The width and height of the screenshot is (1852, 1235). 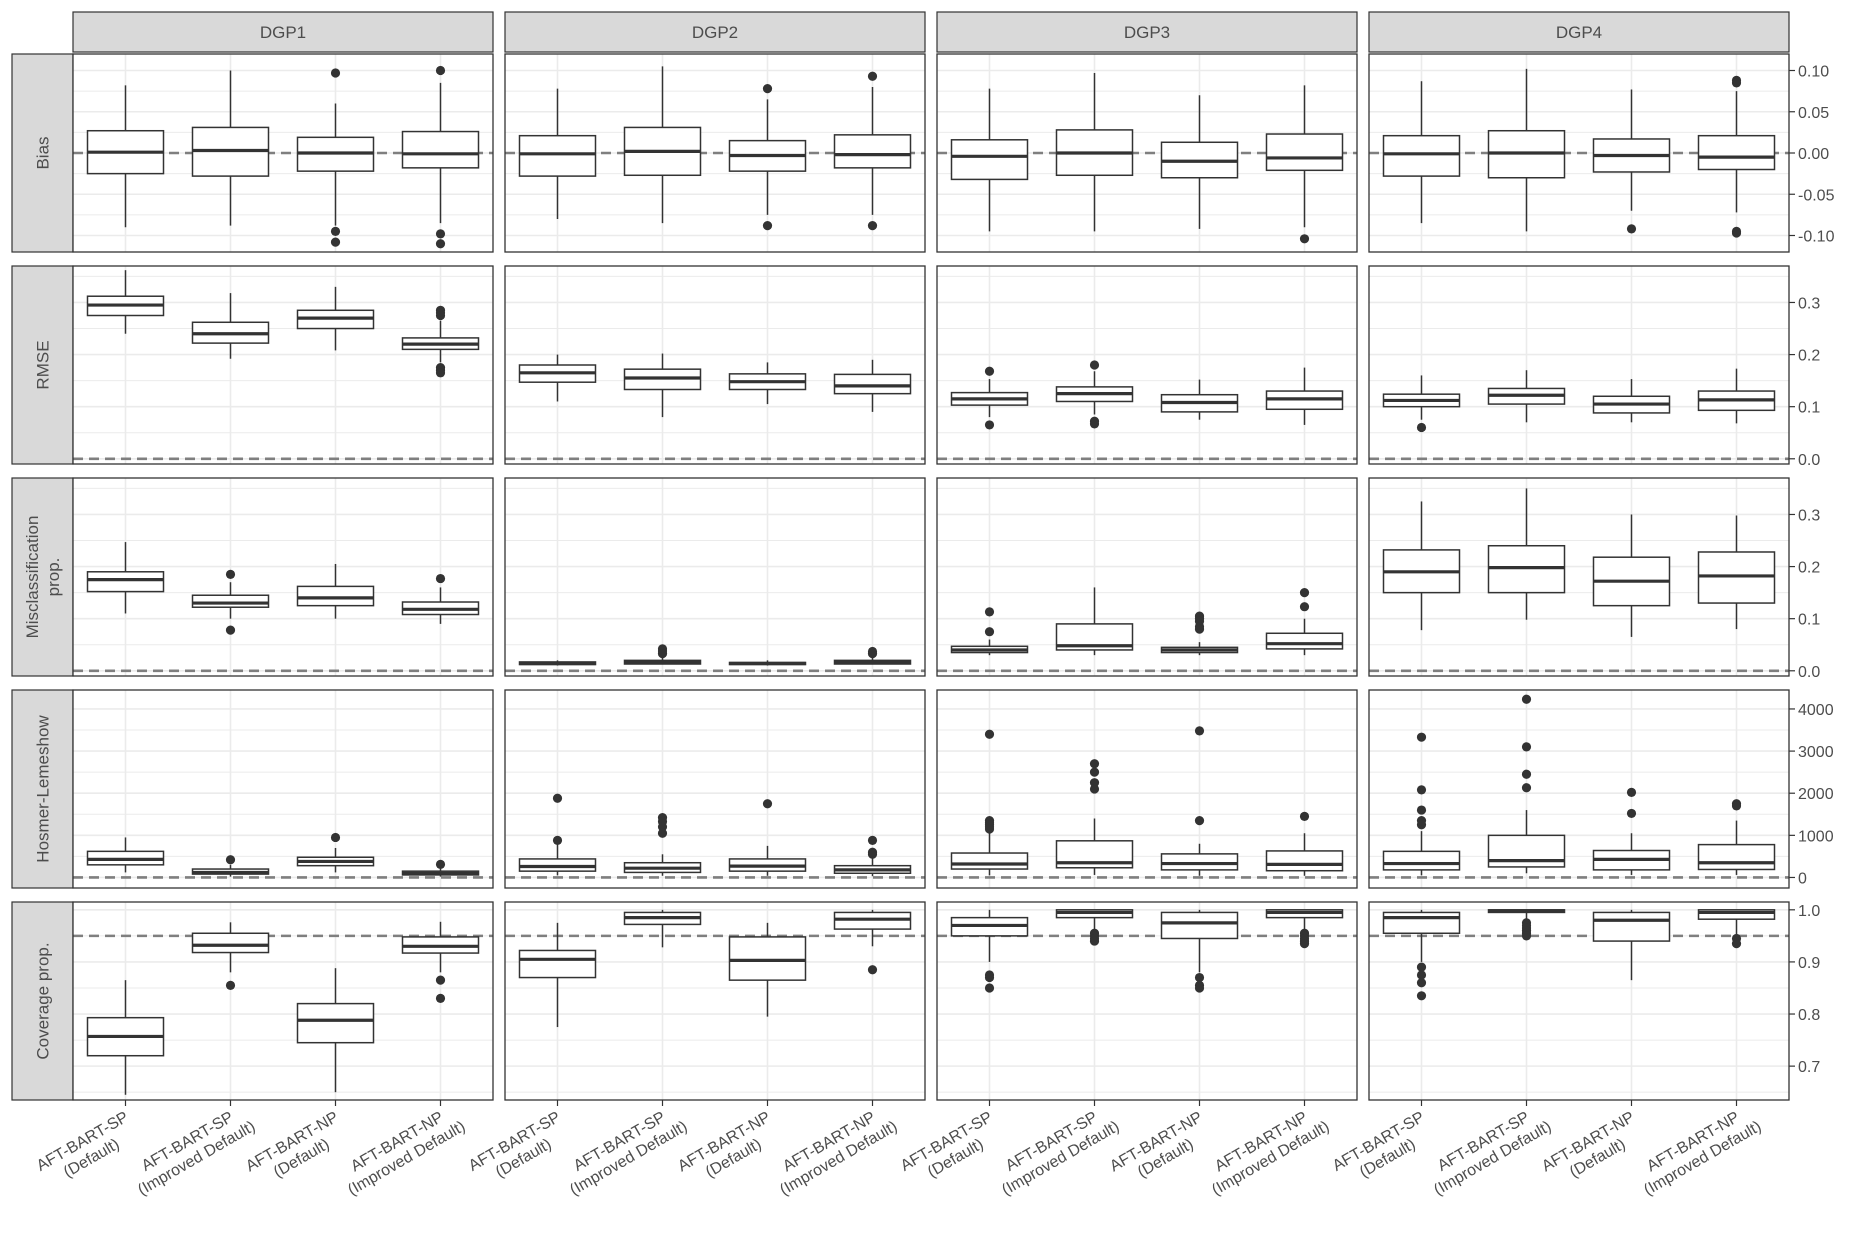 I want to click on panel-background, so click(x=1579, y=365).